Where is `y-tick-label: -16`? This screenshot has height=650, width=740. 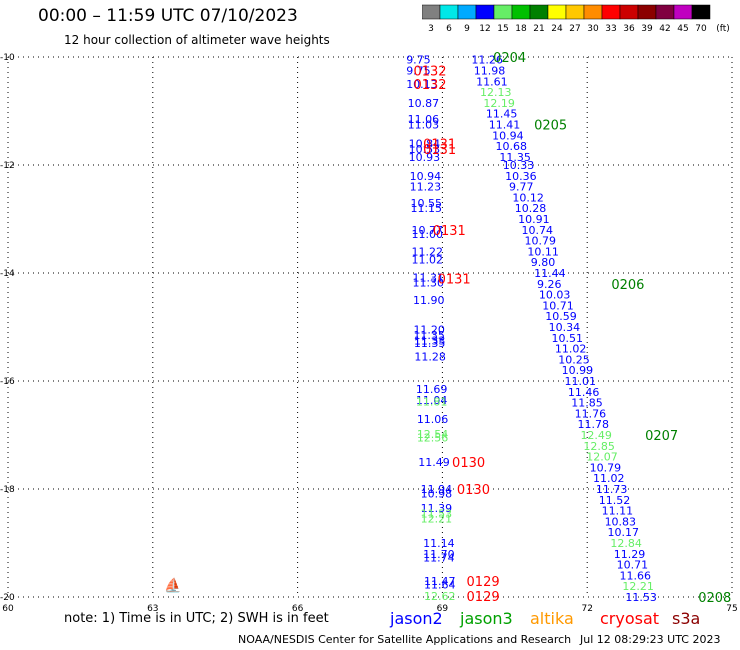
y-tick-label: -16 is located at coordinates (7, 382).